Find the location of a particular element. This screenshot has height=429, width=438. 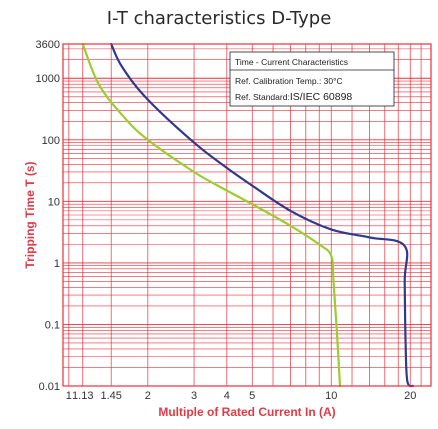

legend-line-1: Time - Current Characteristics is located at coordinates (291, 62).